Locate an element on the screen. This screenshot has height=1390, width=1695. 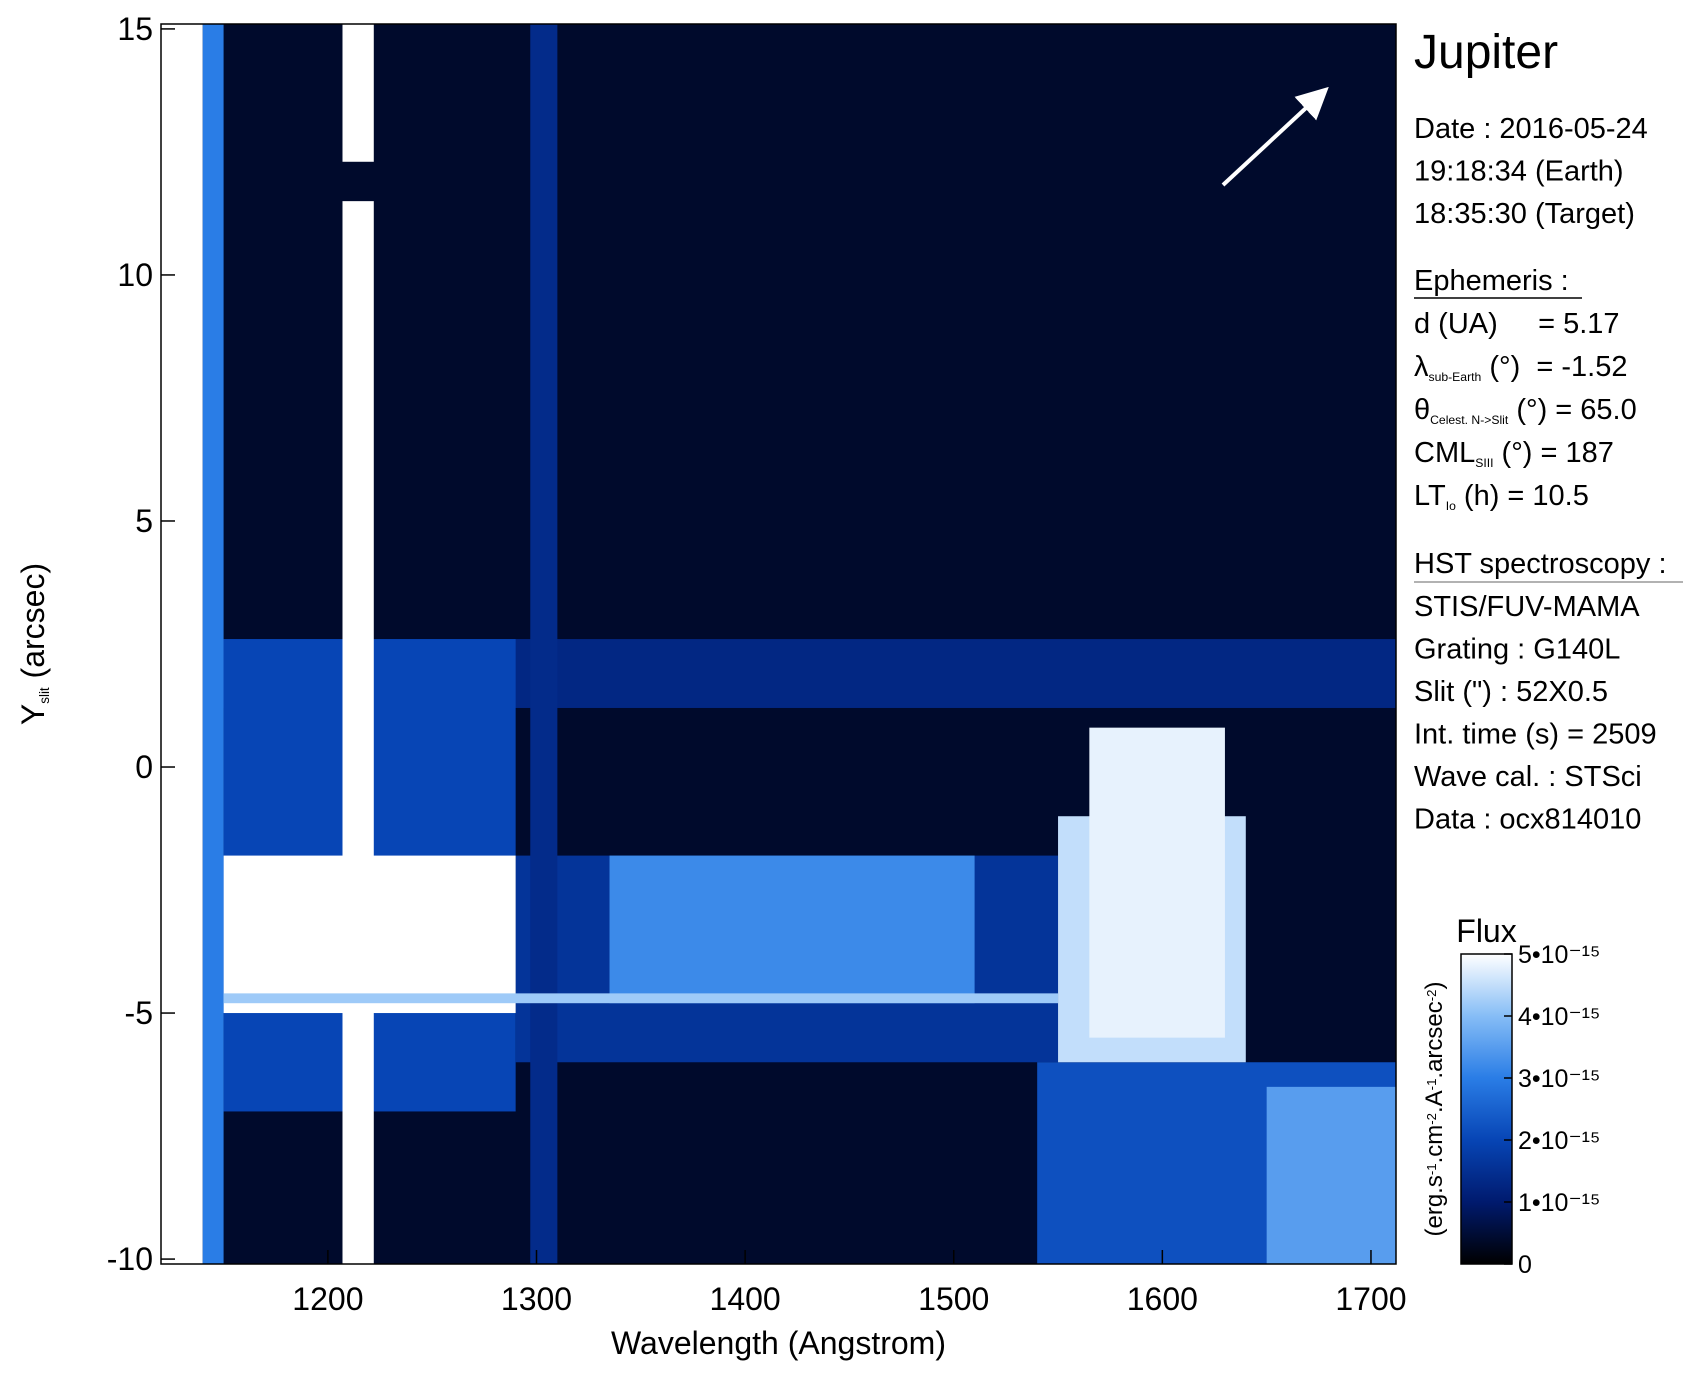
x-tick-label: 1300 is located at coordinates (536, 1299).